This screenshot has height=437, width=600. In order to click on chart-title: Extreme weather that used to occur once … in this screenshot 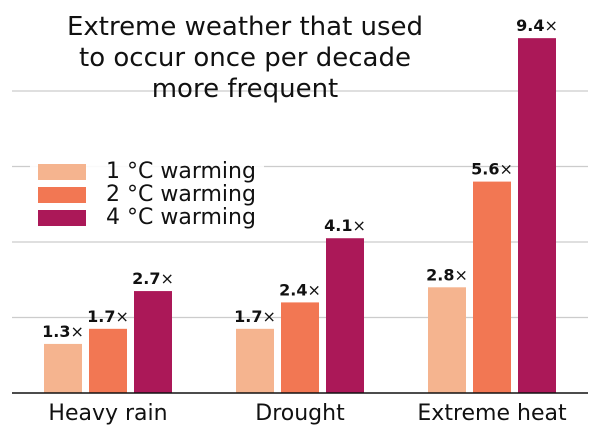, I will do `click(245, 58)`.